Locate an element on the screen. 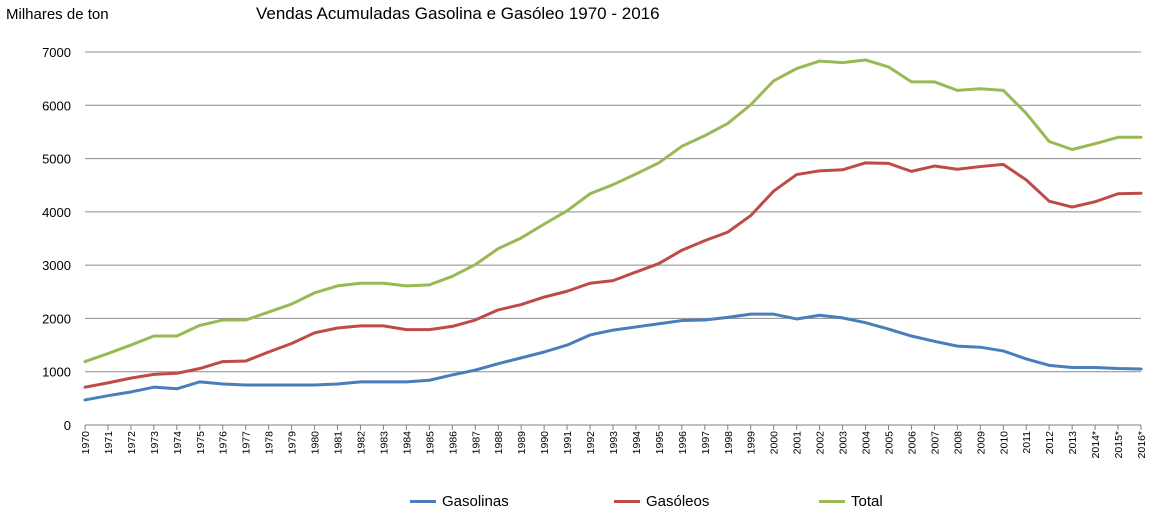  x-tick-label: 1988 is located at coordinates (499, 443).